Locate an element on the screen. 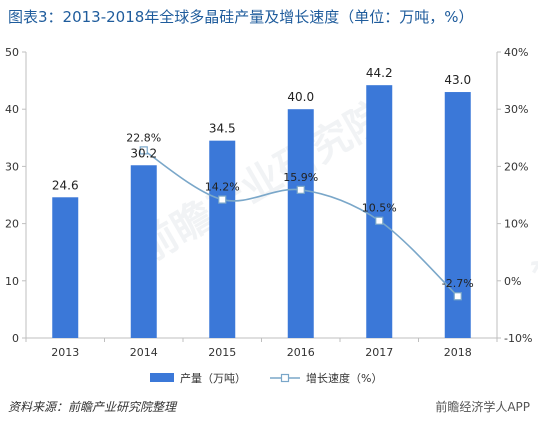 The height and width of the screenshot is (425, 538). bar-value-label: 24.6 is located at coordinates (65, 185).